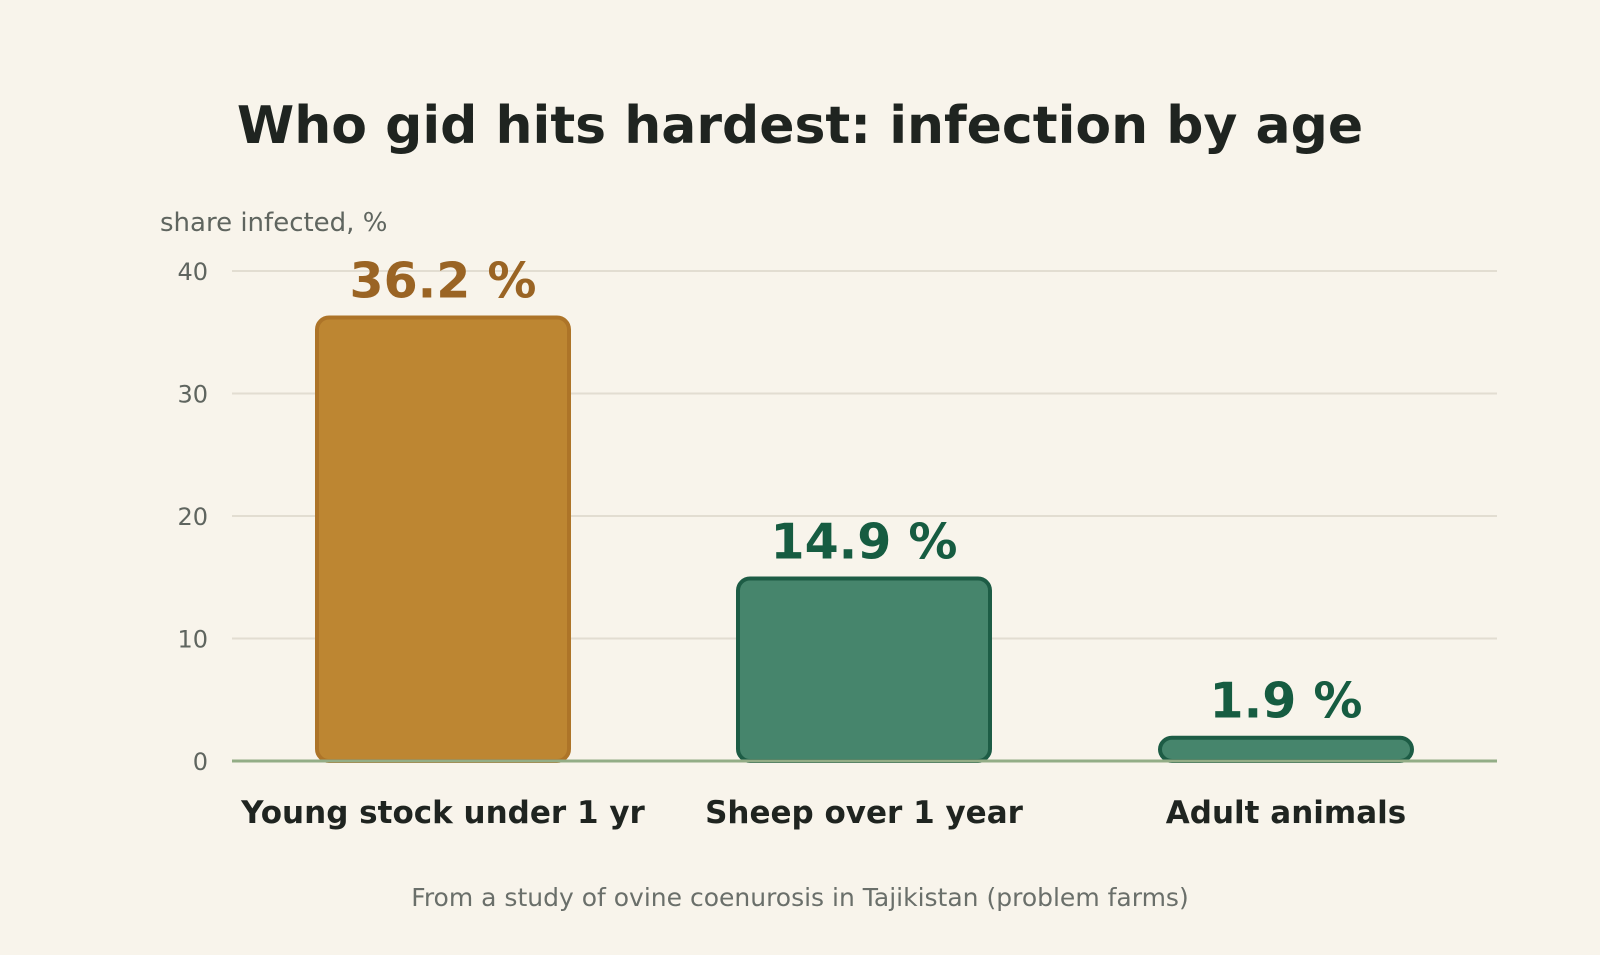 The image size is (1600, 955). Describe the element at coordinates (864, 813) in the screenshot. I see `category-label: Sheep over 1 year` at that location.